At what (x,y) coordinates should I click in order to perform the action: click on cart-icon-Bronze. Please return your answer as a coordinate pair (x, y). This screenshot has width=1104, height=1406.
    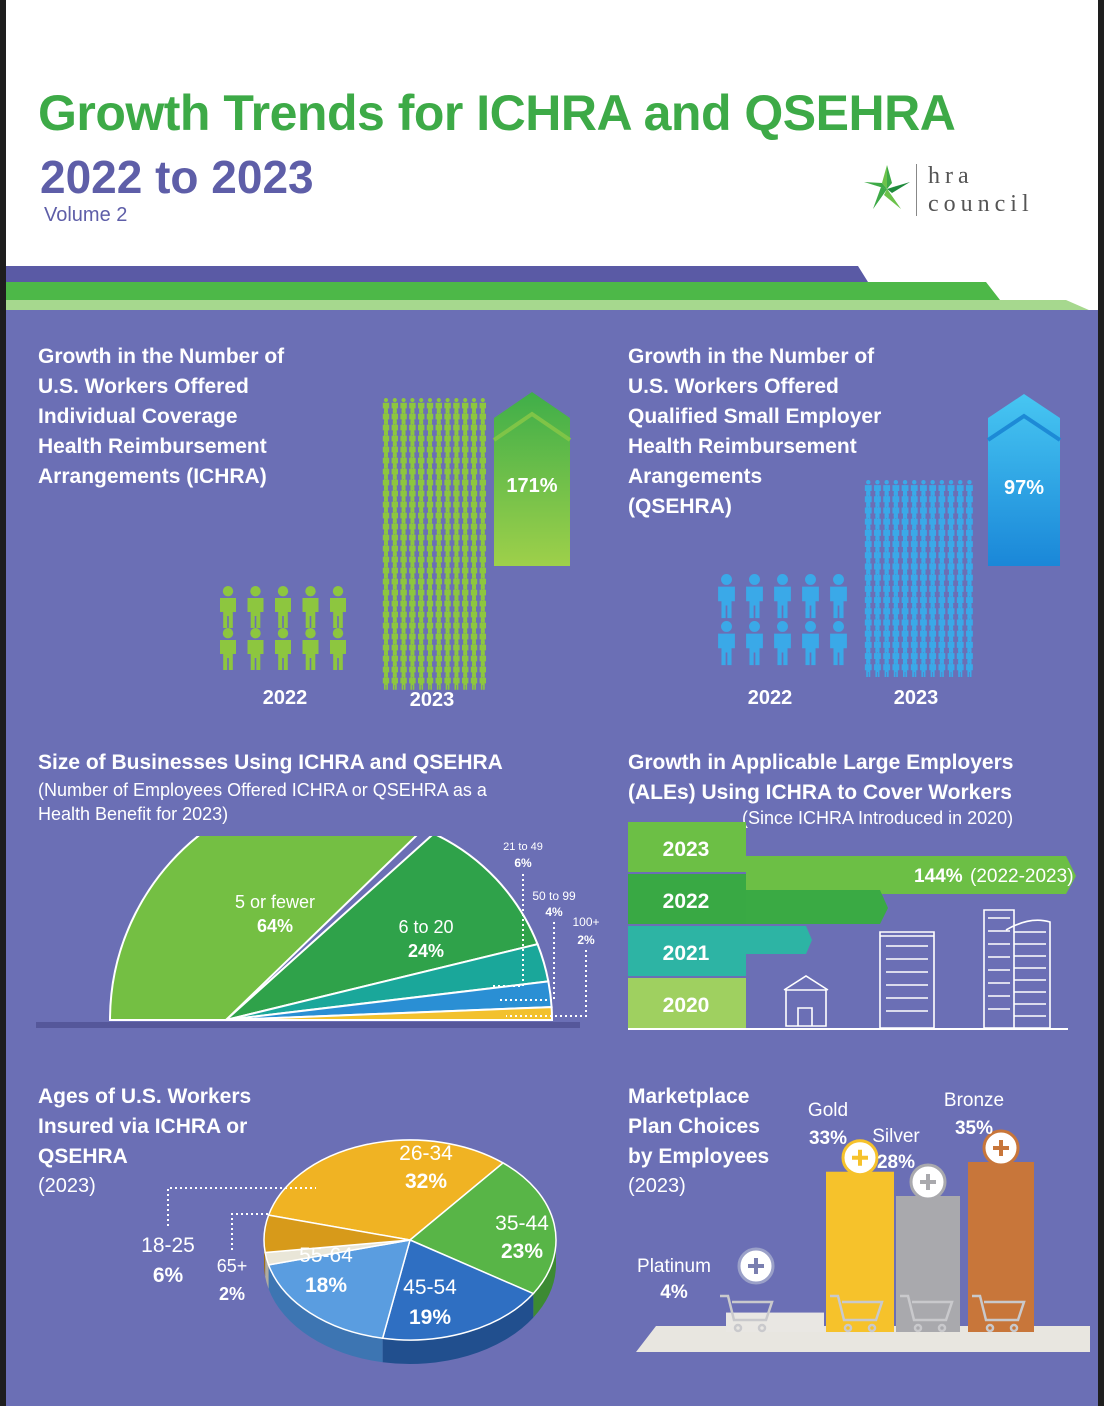
    Looking at the image, I should click on (999, 1313).